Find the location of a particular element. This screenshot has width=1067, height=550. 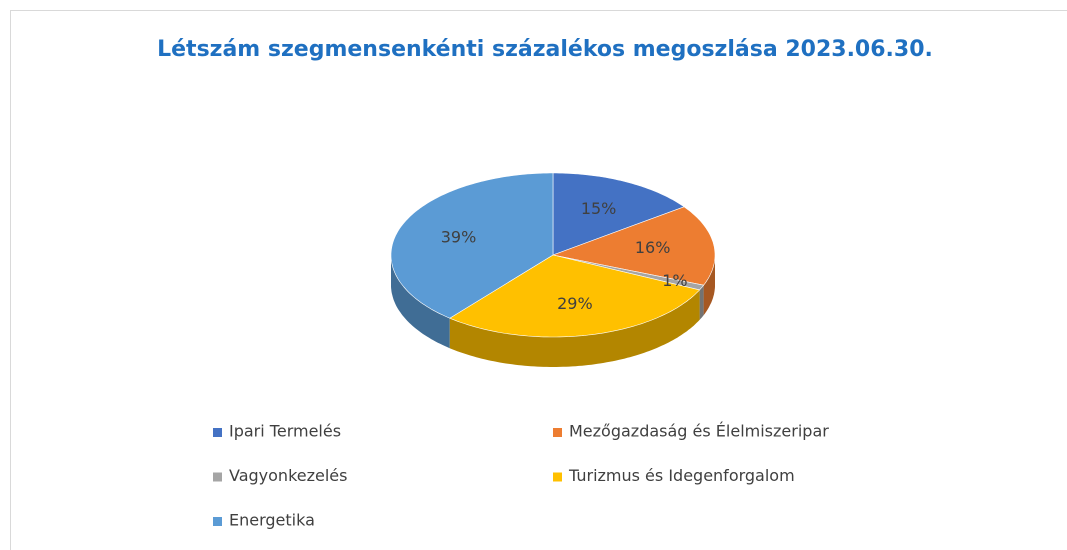

data-label: 15% is located at coordinates (599, 208).